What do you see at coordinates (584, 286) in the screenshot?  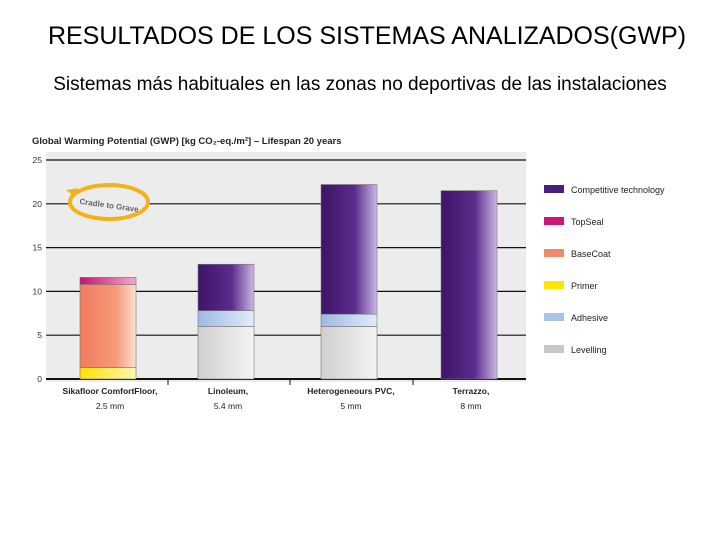 I see `legend-label: Primer` at bounding box center [584, 286].